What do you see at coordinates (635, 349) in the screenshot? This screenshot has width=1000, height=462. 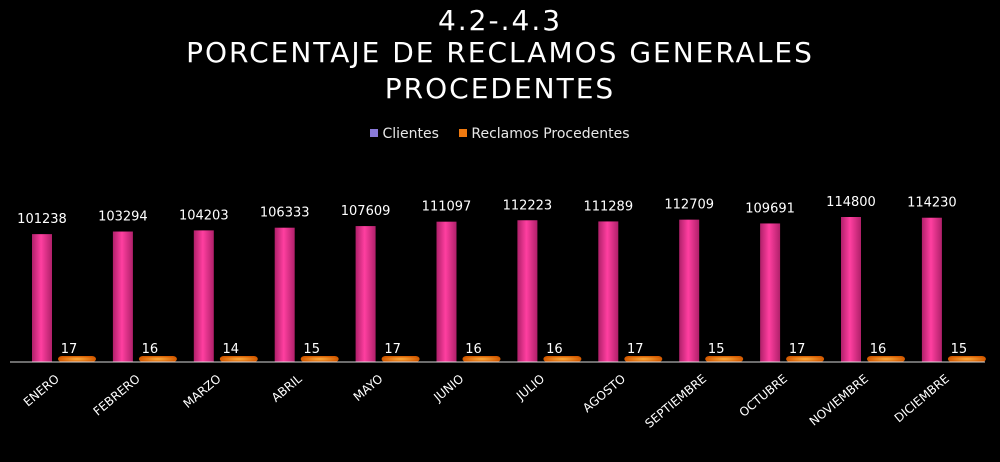 I see `label-reclamos-agosto: 17` at bounding box center [635, 349].